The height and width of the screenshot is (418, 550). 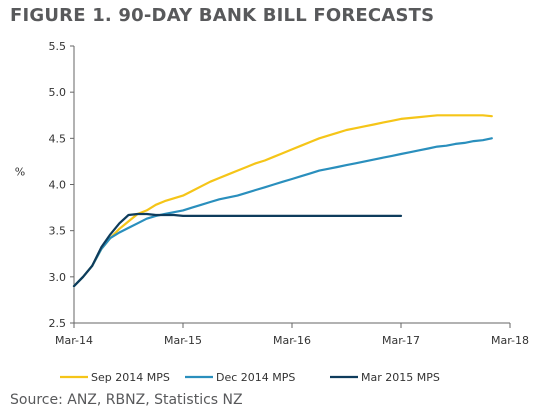 What do you see at coordinates (400, 377) in the screenshot?
I see `legend-label-3: Mar 2015 MPS` at bounding box center [400, 377].